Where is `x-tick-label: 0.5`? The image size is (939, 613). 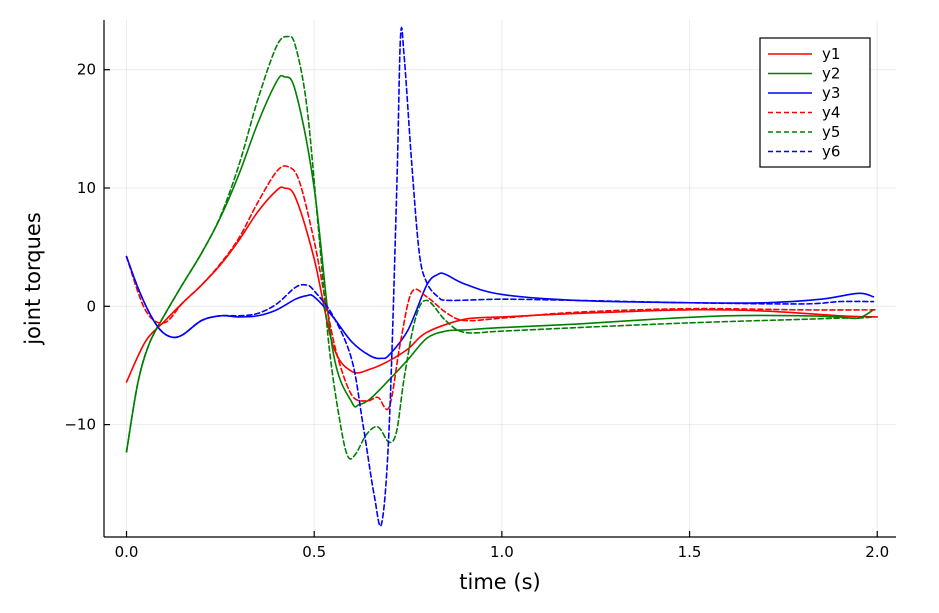 x-tick-label: 0.5 is located at coordinates (314, 552).